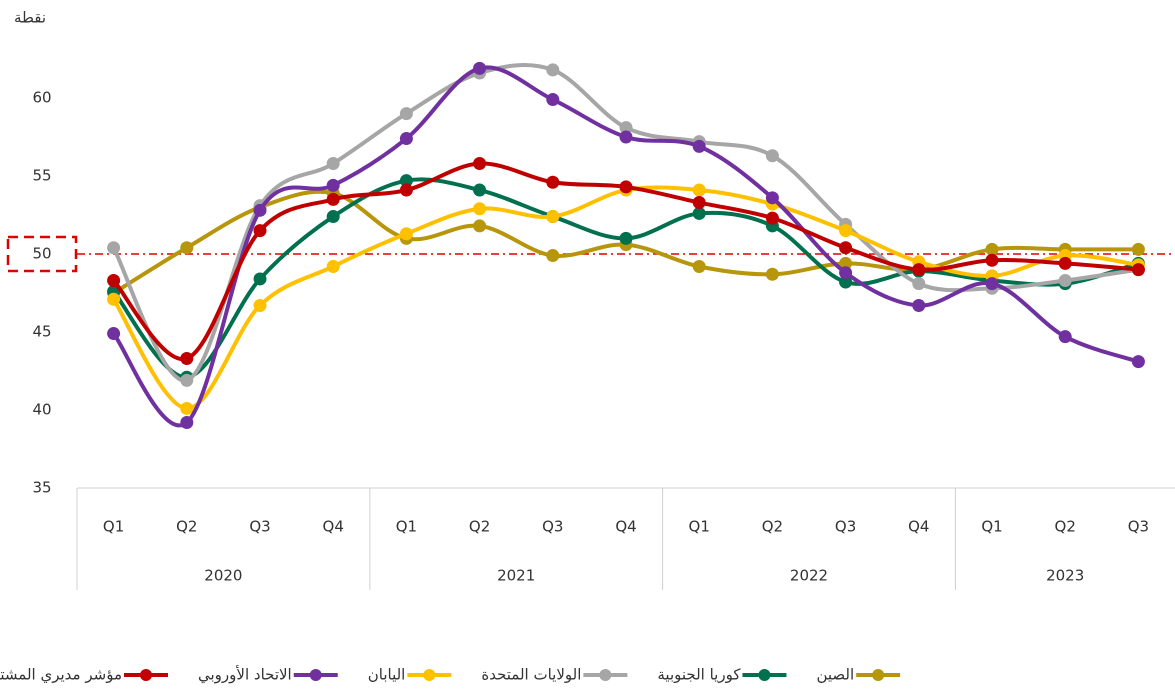  I want to click on legend-label: اليابان, so click(387, 675).